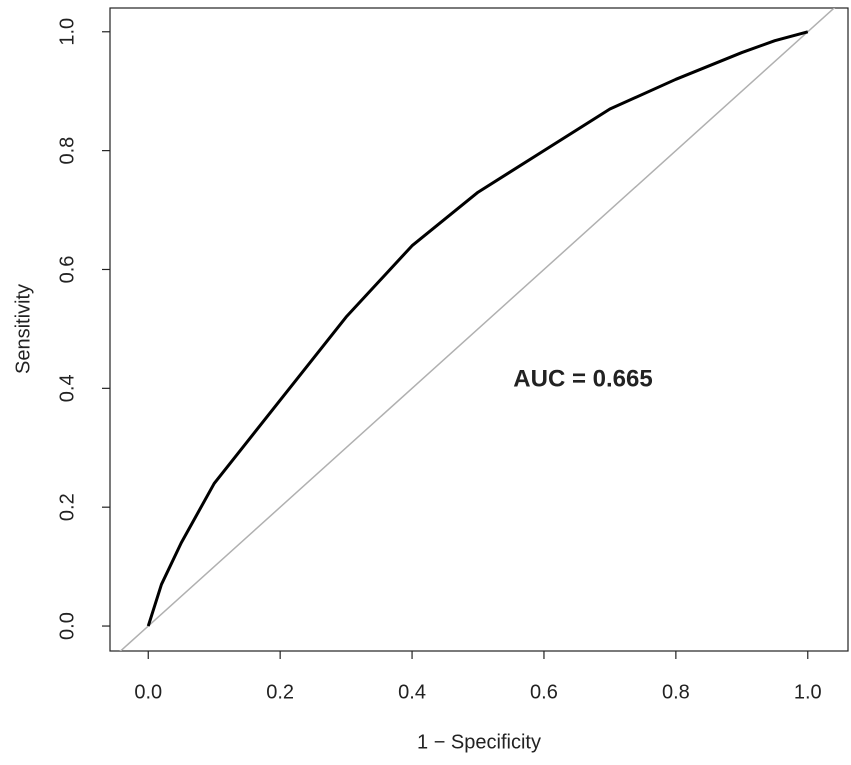 The image size is (851, 765). I want to click on x-tick-label: 1.0, so click(808, 692).